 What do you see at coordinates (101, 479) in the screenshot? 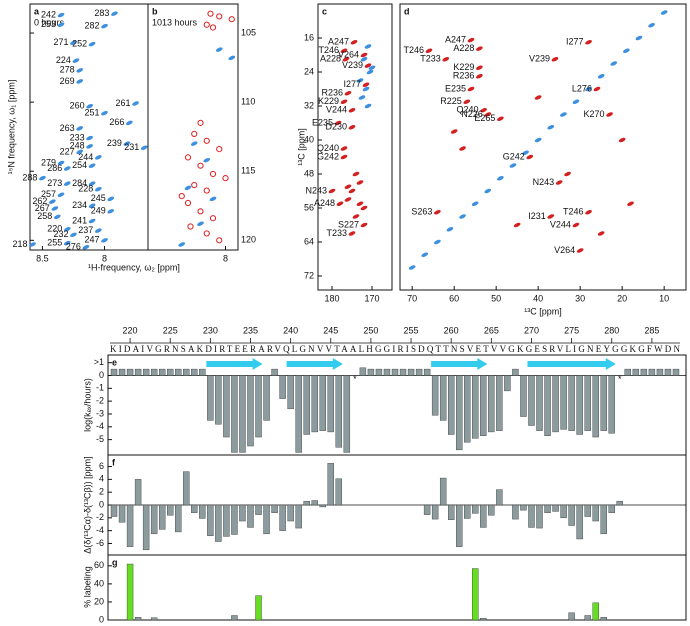
I see `y-tick-label: 4` at bounding box center [101, 479].